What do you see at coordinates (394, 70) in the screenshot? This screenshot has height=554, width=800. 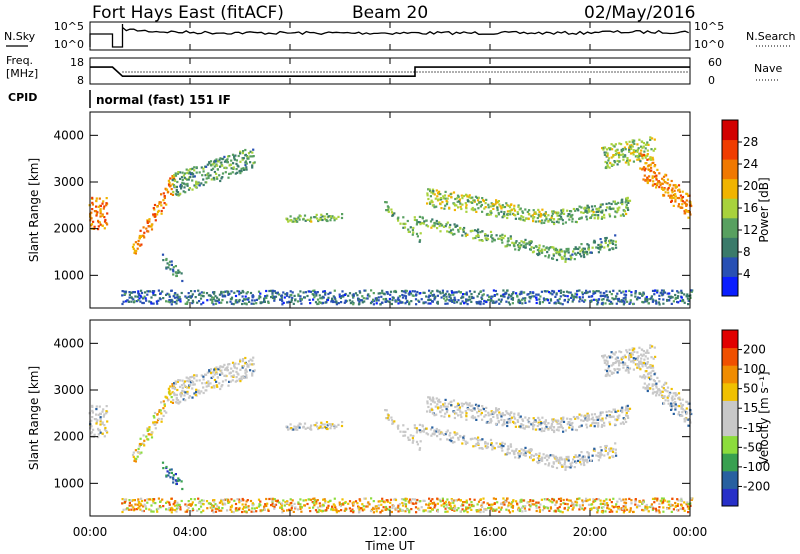 I see `freq-panel: 18 8 60 0 Freq. [MHz] Nave` at bounding box center [394, 70].